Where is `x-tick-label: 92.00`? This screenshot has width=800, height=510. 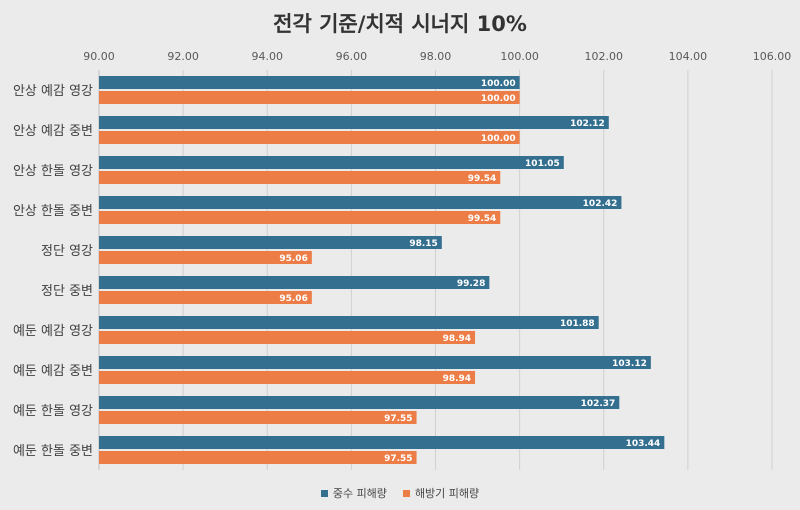
x-tick-label: 92.00 is located at coordinates (183, 56).